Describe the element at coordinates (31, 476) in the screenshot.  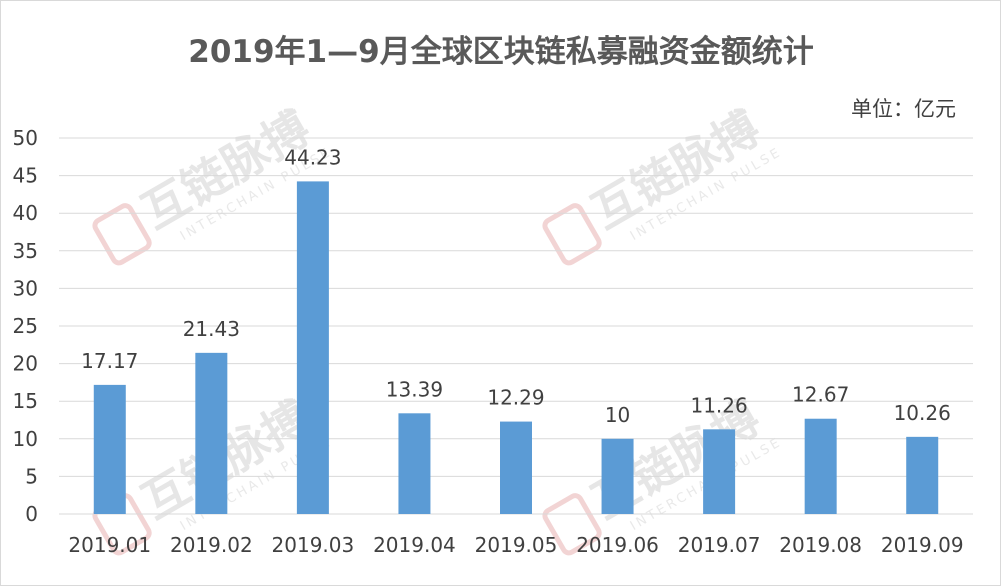
I see `y-tick-label: 5` at that location.